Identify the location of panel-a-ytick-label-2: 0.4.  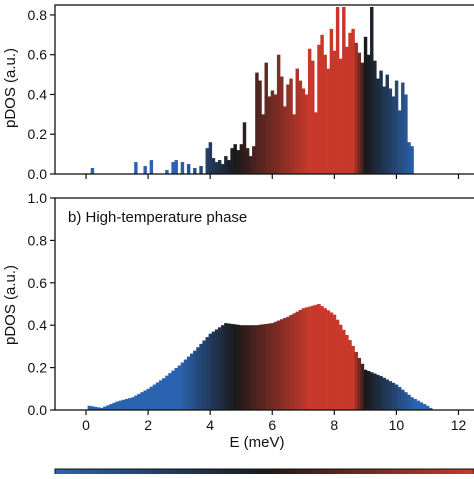
(38, 94).